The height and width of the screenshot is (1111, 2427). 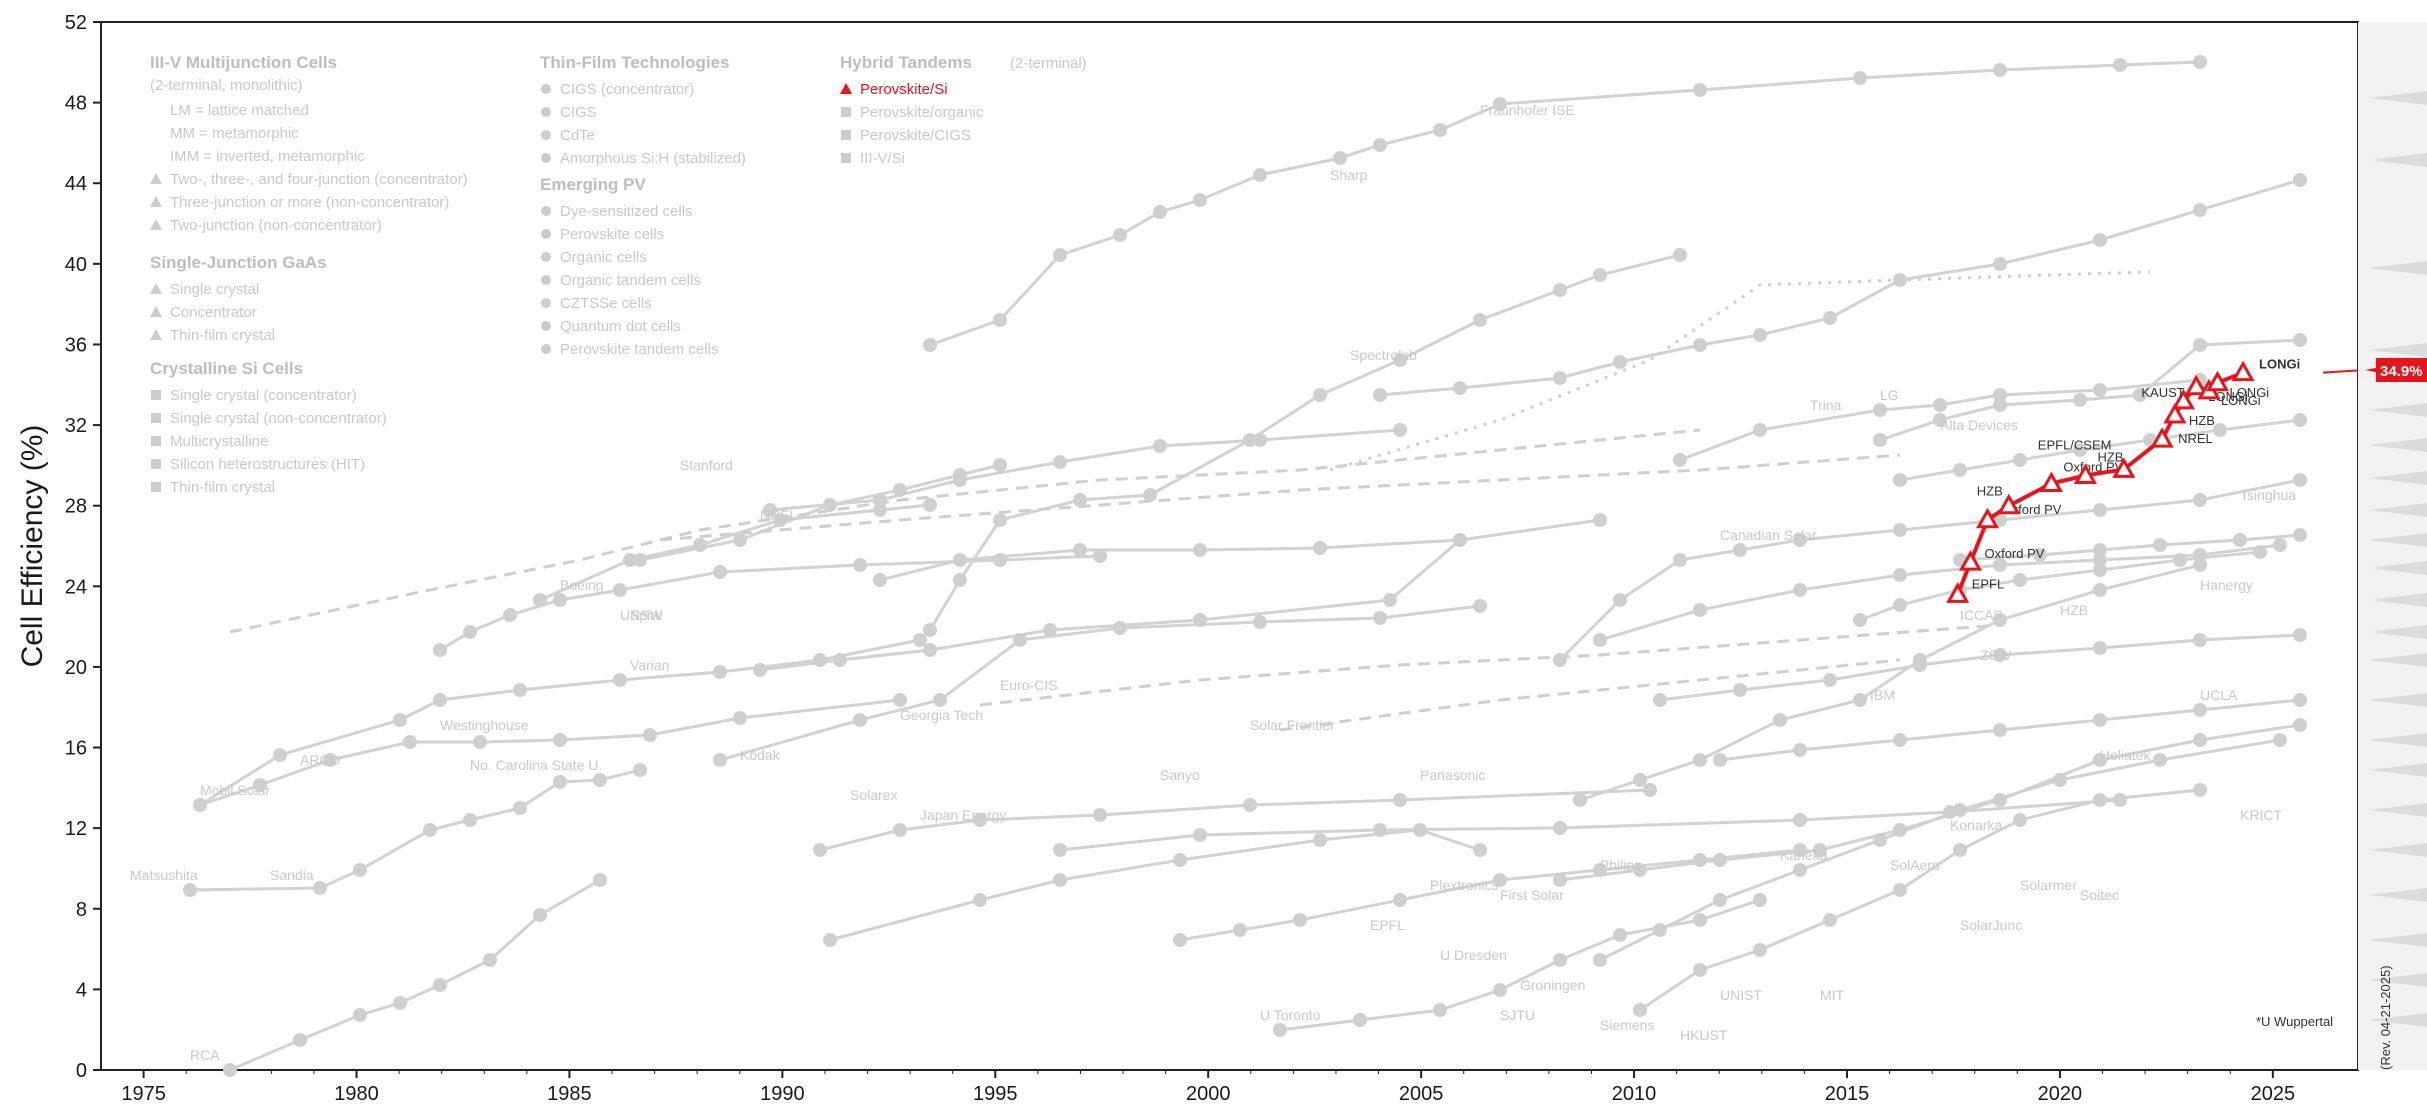 I want to click on grey-data-label: Hanergy, so click(x=2226, y=585).